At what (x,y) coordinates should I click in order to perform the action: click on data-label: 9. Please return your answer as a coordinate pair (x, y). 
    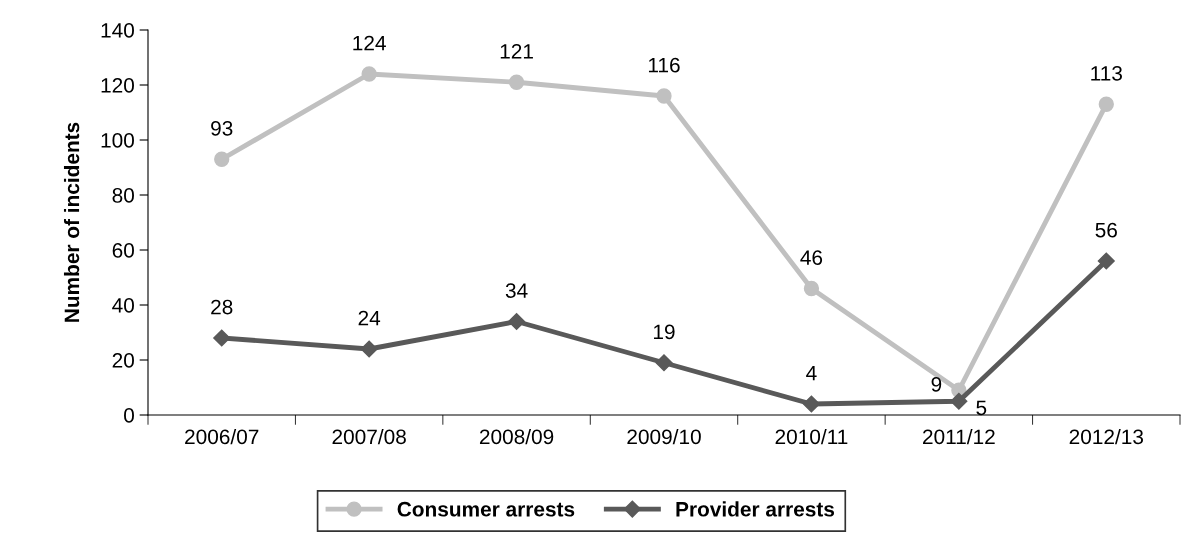
    Looking at the image, I should click on (936, 384).